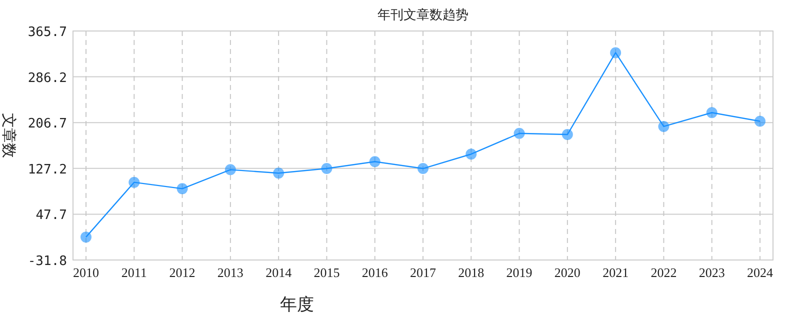  What do you see at coordinates (567, 272) in the screenshot?
I see `x-tick-label: 2020` at bounding box center [567, 272].